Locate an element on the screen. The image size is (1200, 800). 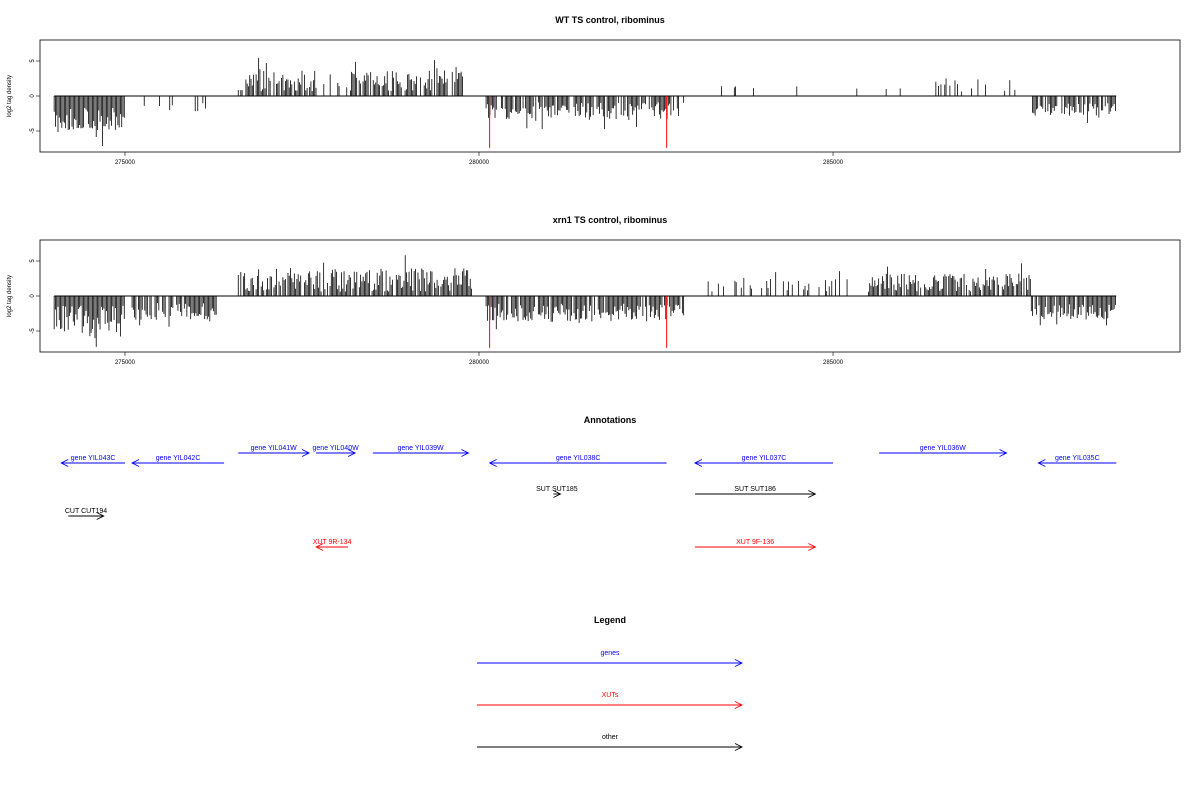
legend-label: XUTs is located at coordinates (610, 695).